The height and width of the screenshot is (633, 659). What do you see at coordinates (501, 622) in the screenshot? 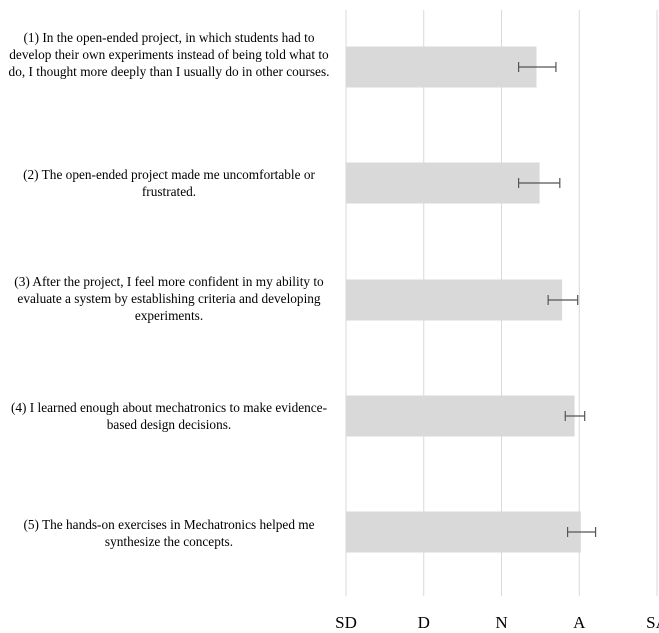
I see `x-tick-label-n: N` at bounding box center [501, 622].